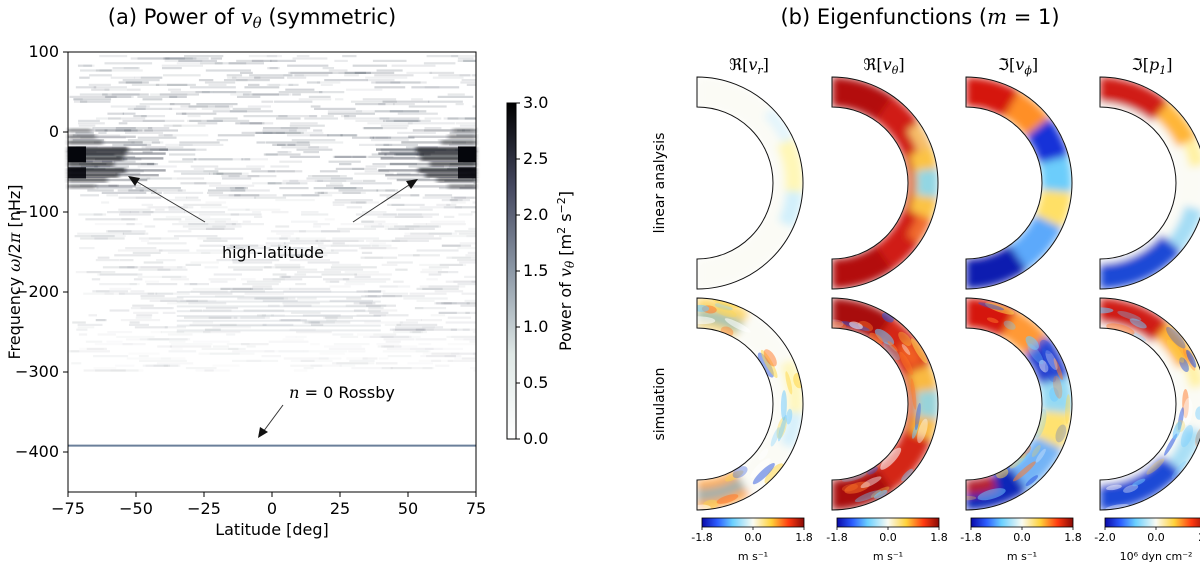  Describe the element at coordinates (535, 102) in the screenshot. I see `colorbar-a-tick-label: 3.0` at that location.